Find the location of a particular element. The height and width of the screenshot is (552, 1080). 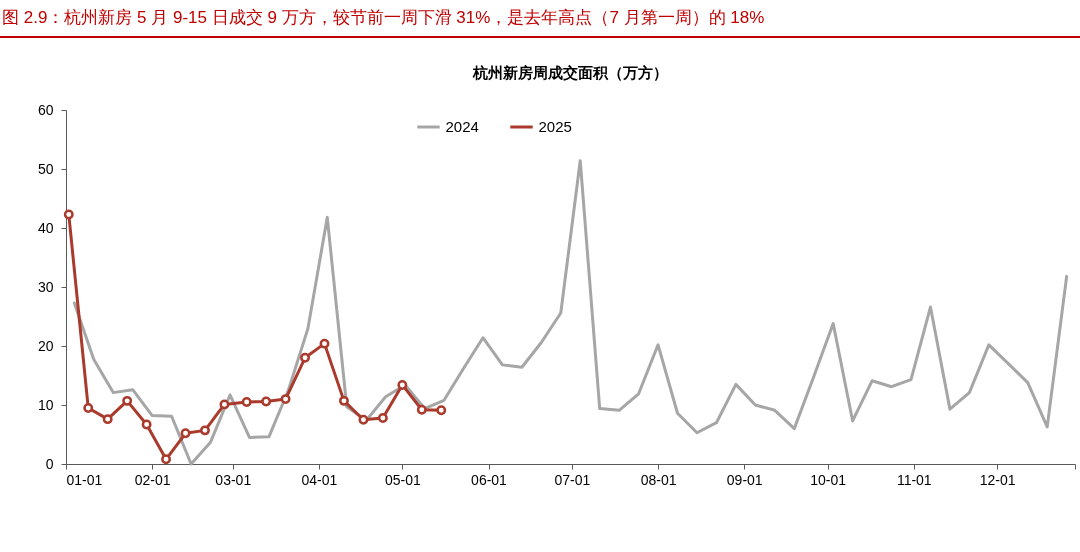

x-tick-label: 02-01 is located at coordinates (152, 479).